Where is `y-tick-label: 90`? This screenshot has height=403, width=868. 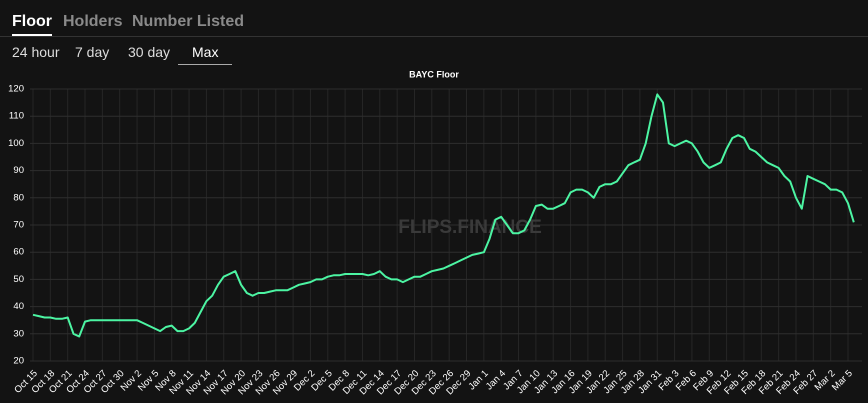
y-tick-label: 90 is located at coordinates (18, 170).